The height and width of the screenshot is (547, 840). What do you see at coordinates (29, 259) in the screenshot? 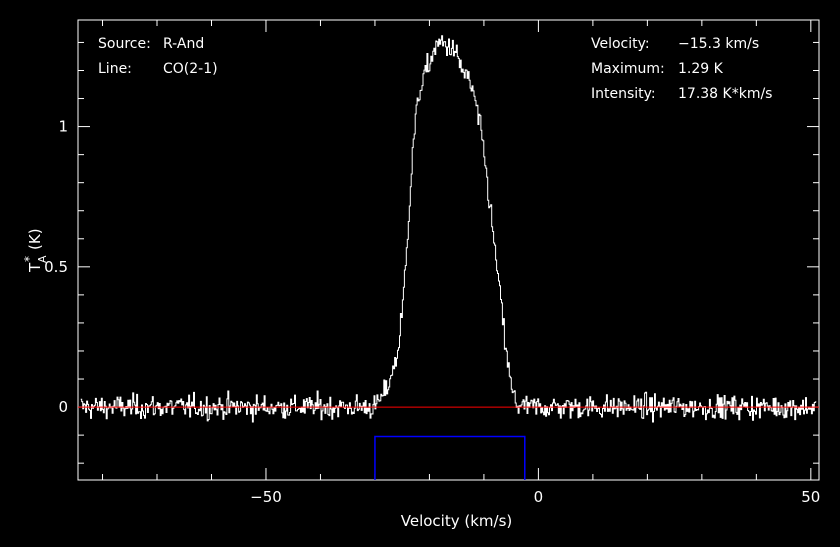
I see `y-axis-label-sup: *` at bounding box center [29, 259].